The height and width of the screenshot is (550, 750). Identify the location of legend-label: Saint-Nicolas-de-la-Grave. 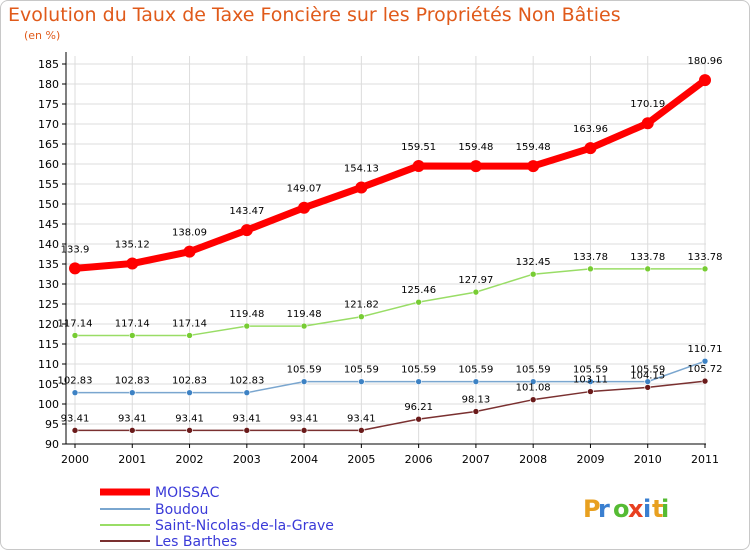
(244, 526).